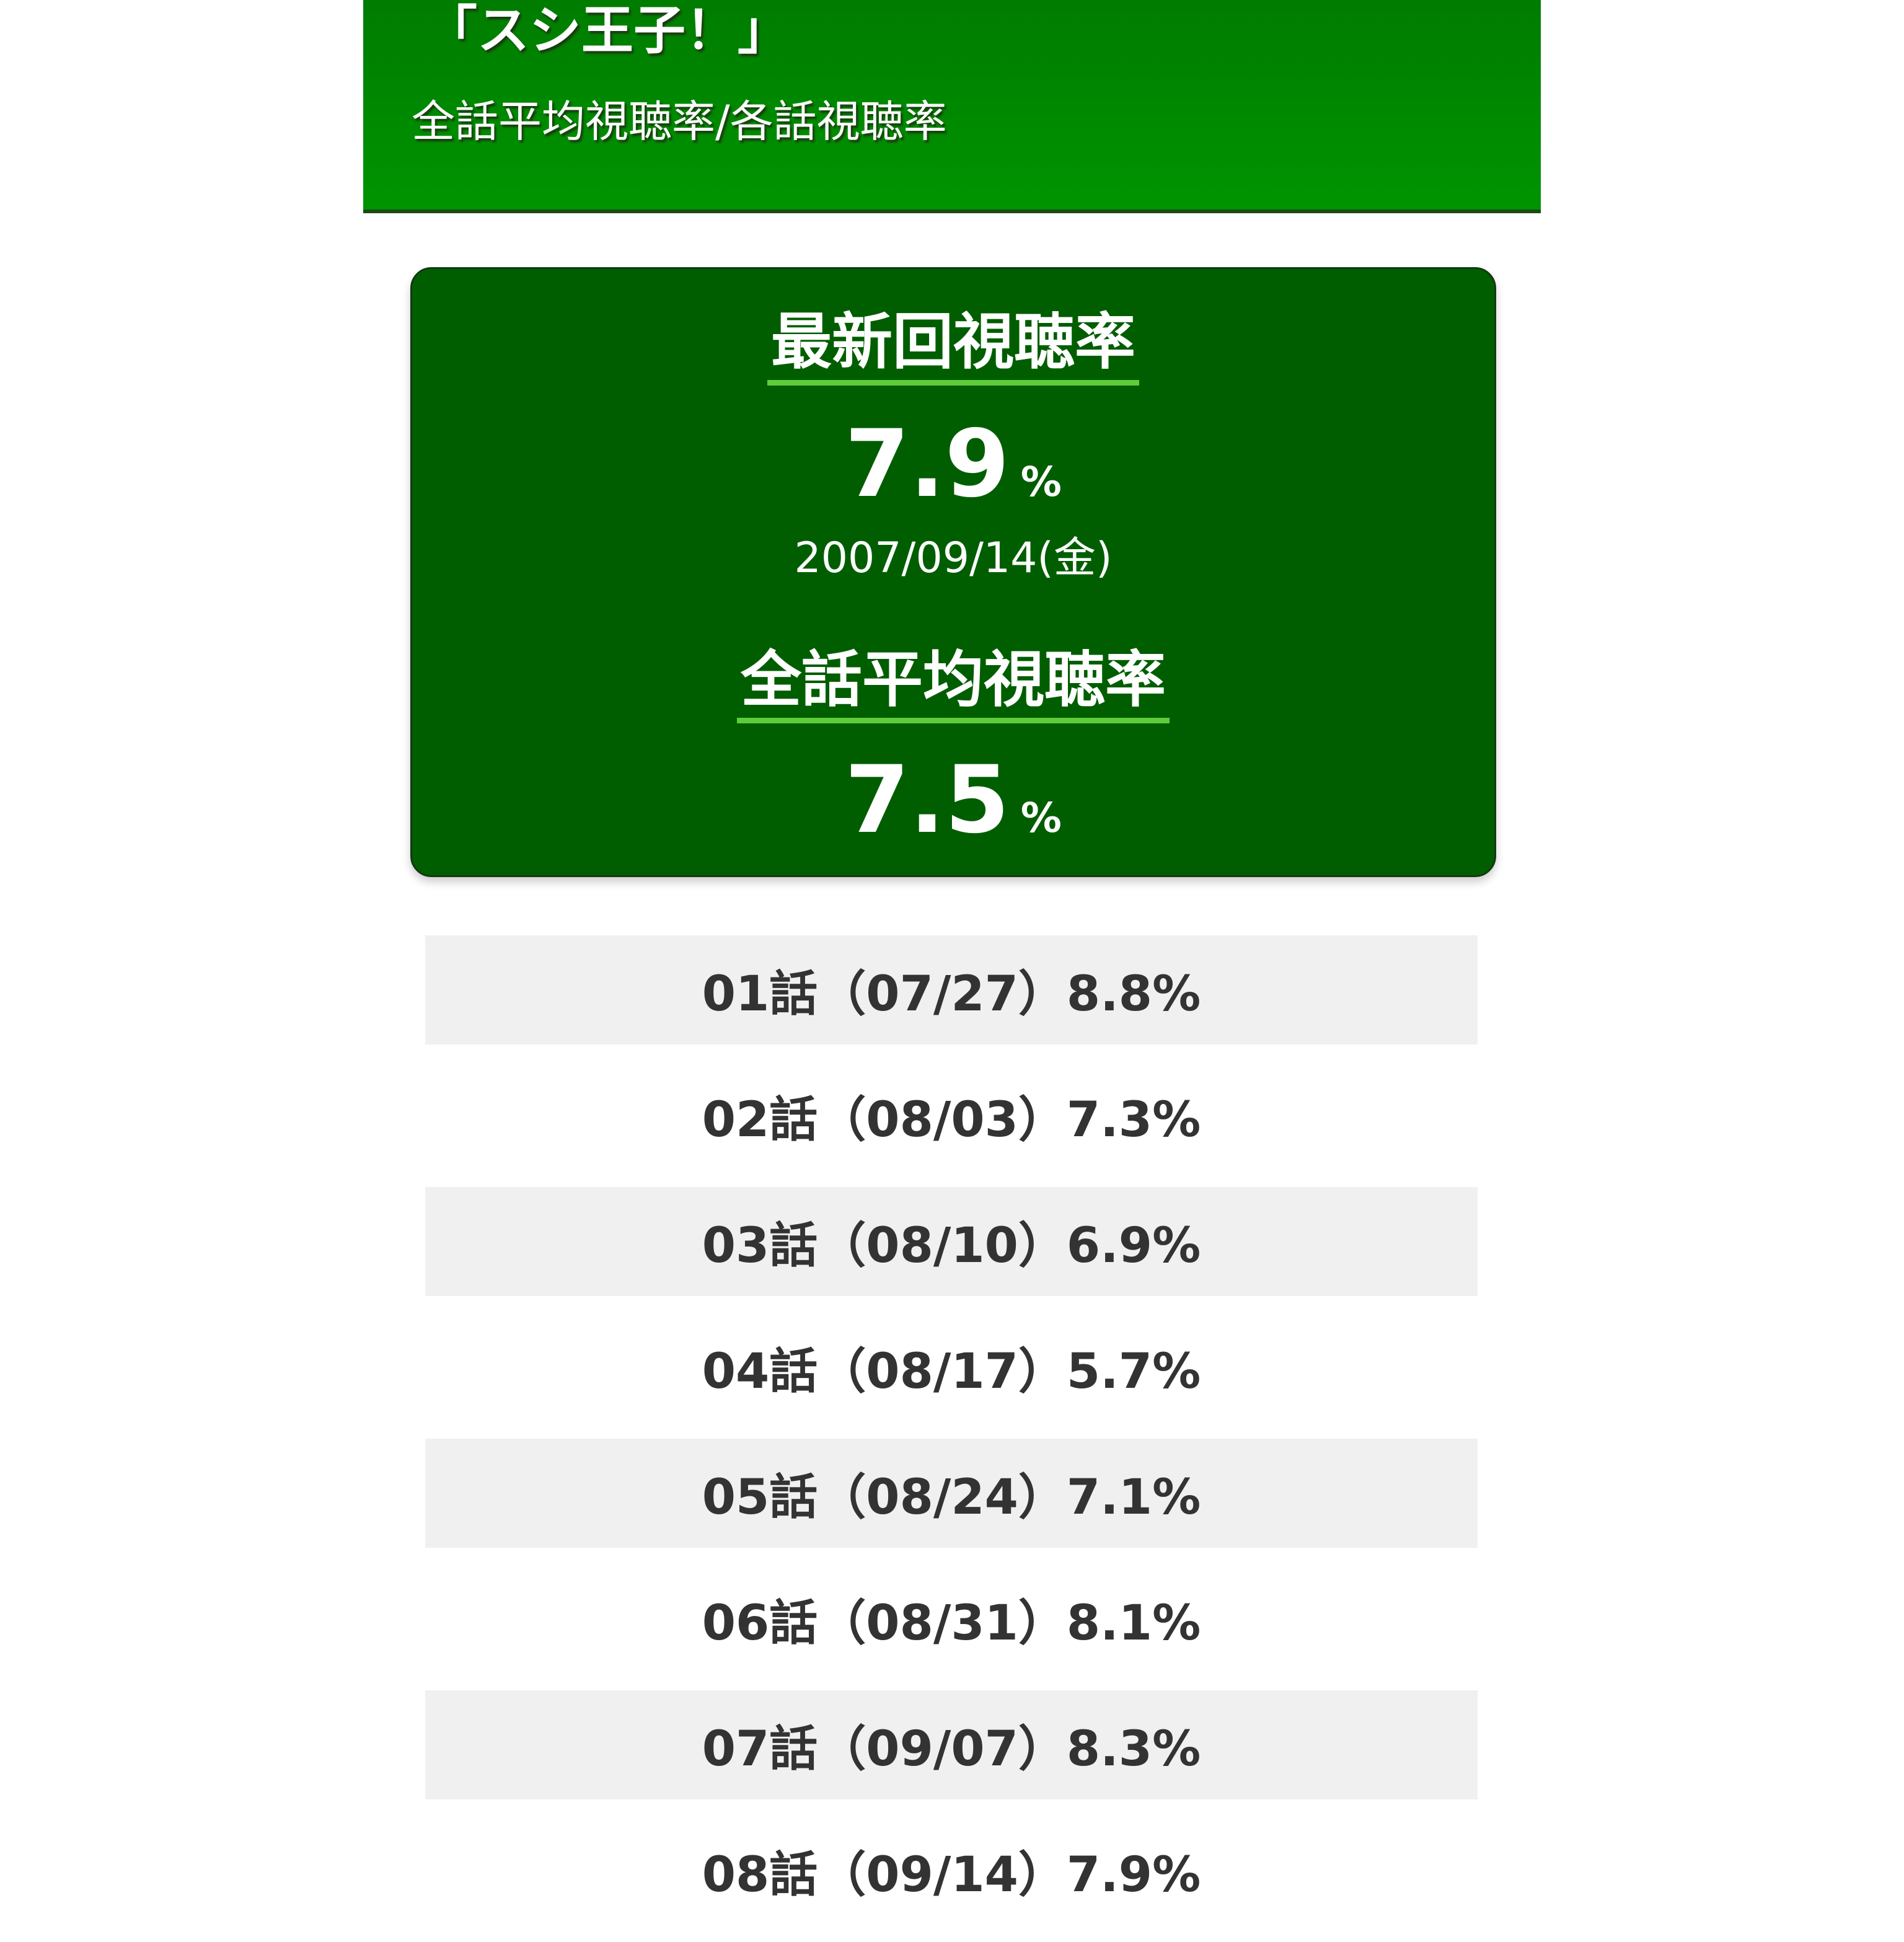 The height and width of the screenshot is (1942, 1904). What do you see at coordinates (951, 1744) in the screenshot?
I see `episode-row: 07話（09/07）8.3%` at bounding box center [951, 1744].